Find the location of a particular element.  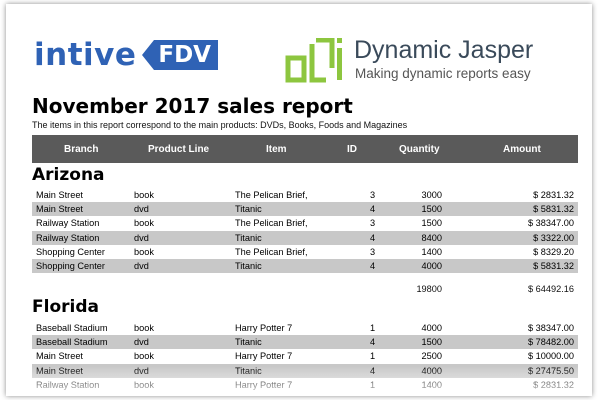

column-header-item: Item is located at coordinates (276, 149).